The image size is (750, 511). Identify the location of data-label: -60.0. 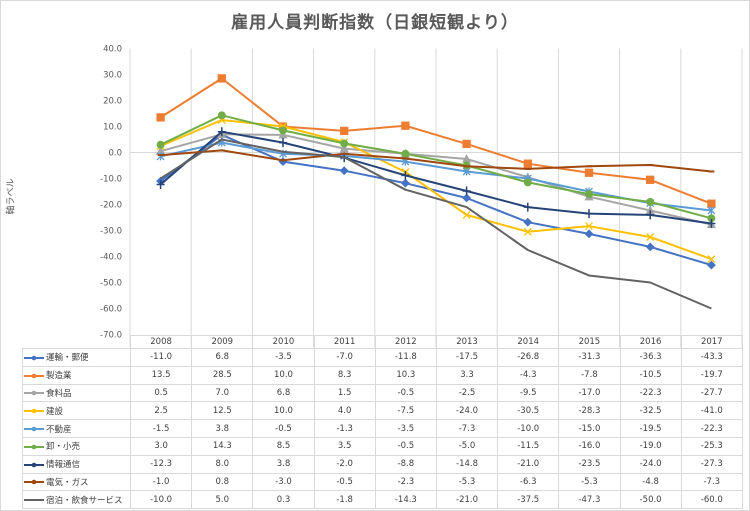
(711, 500).